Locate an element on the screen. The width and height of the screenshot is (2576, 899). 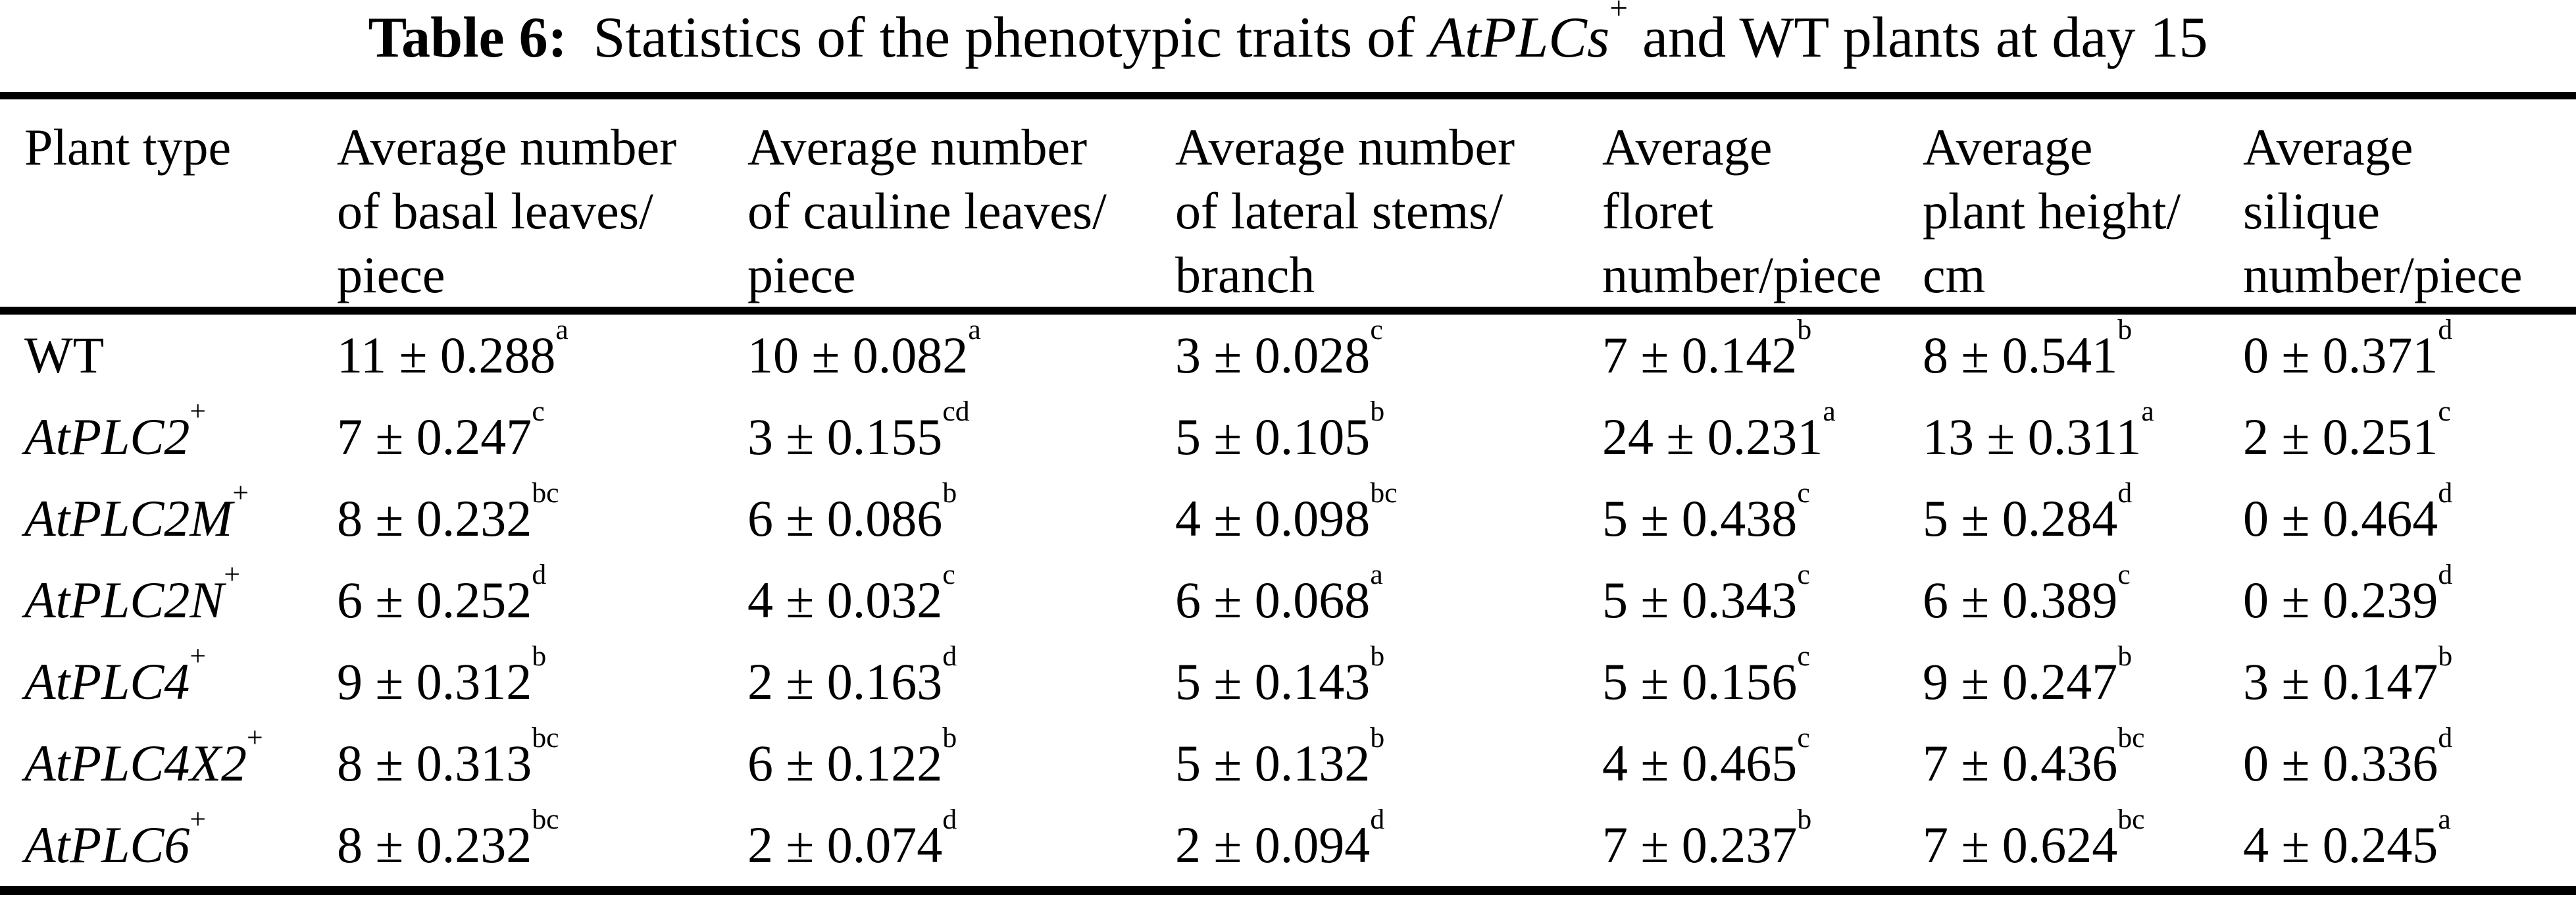
column-header-basal-leaves: Average number of basal leaves/piece is located at coordinates (542, 203).